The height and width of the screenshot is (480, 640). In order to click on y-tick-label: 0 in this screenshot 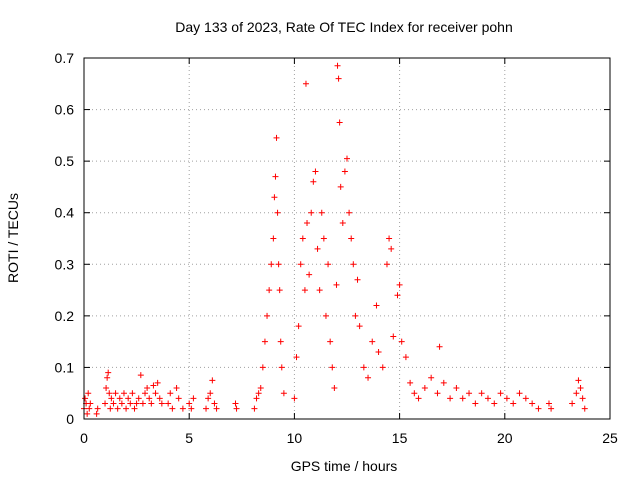, I will do `click(70, 419)`.